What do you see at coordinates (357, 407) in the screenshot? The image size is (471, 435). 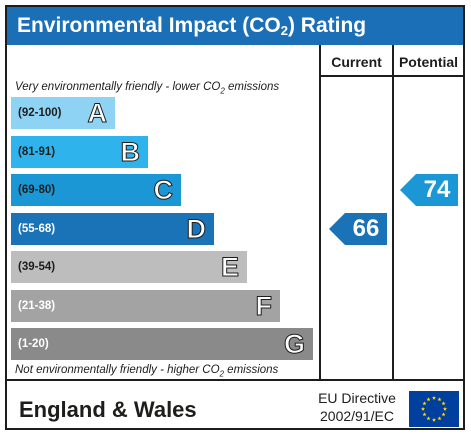 I see `eu-directive-label: EU Directive 2002/91/EC` at bounding box center [357, 407].